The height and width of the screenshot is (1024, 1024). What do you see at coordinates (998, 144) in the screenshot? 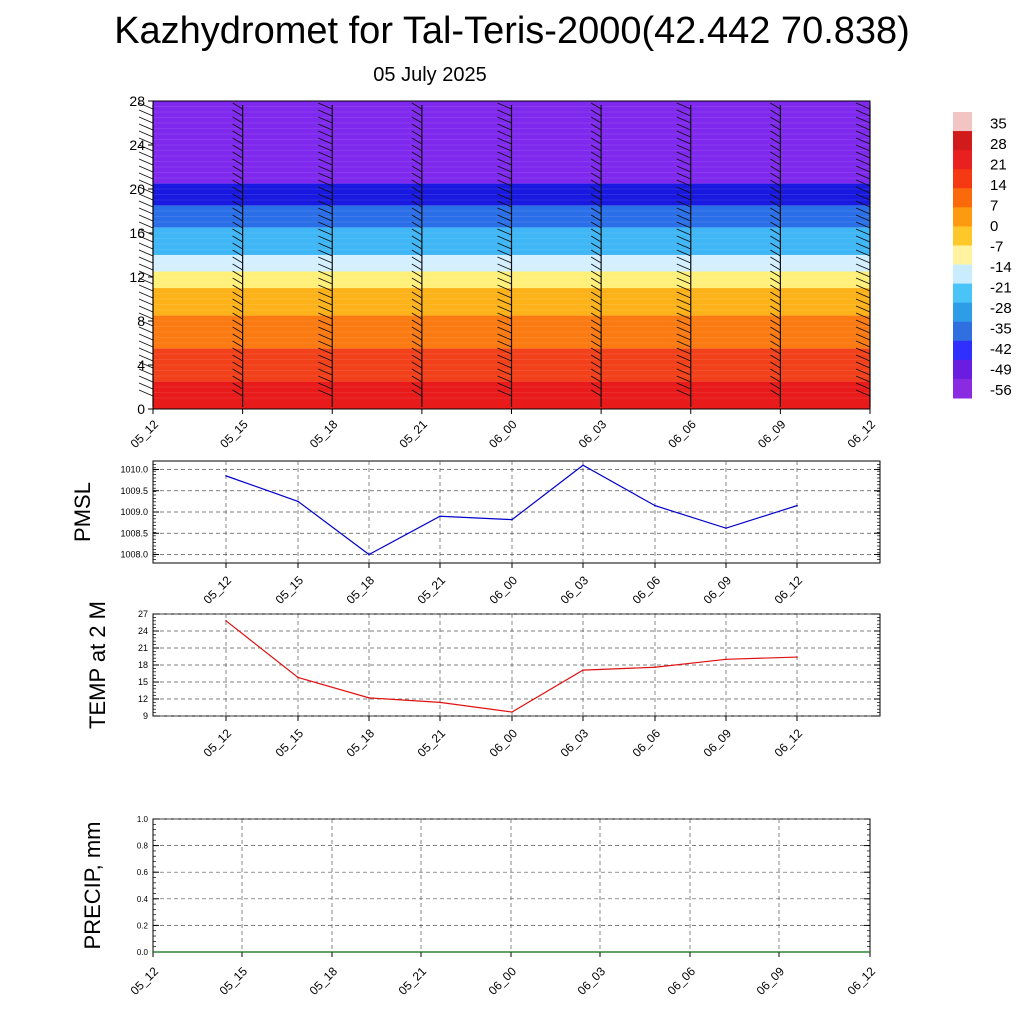
I see `colorbar-label: 28` at bounding box center [998, 144].